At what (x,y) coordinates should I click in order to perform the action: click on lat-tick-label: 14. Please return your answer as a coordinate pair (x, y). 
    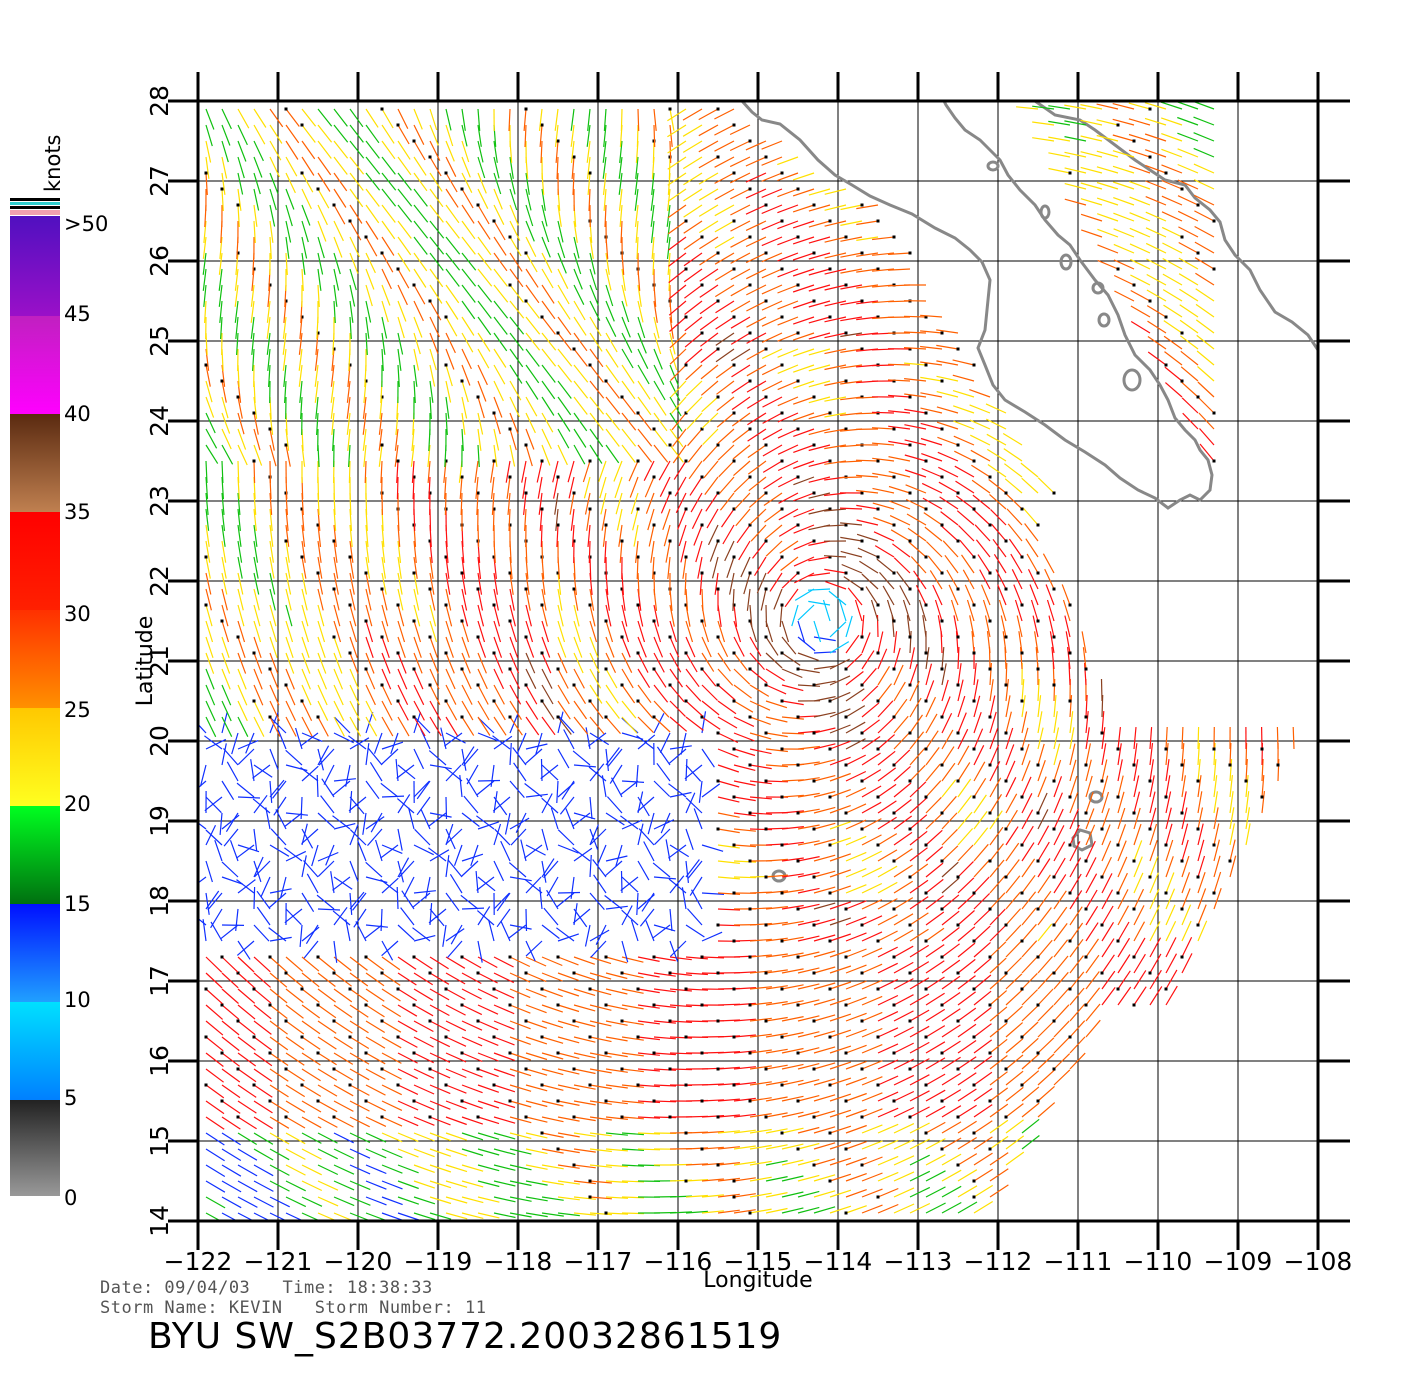
    Looking at the image, I should click on (159, 1221).